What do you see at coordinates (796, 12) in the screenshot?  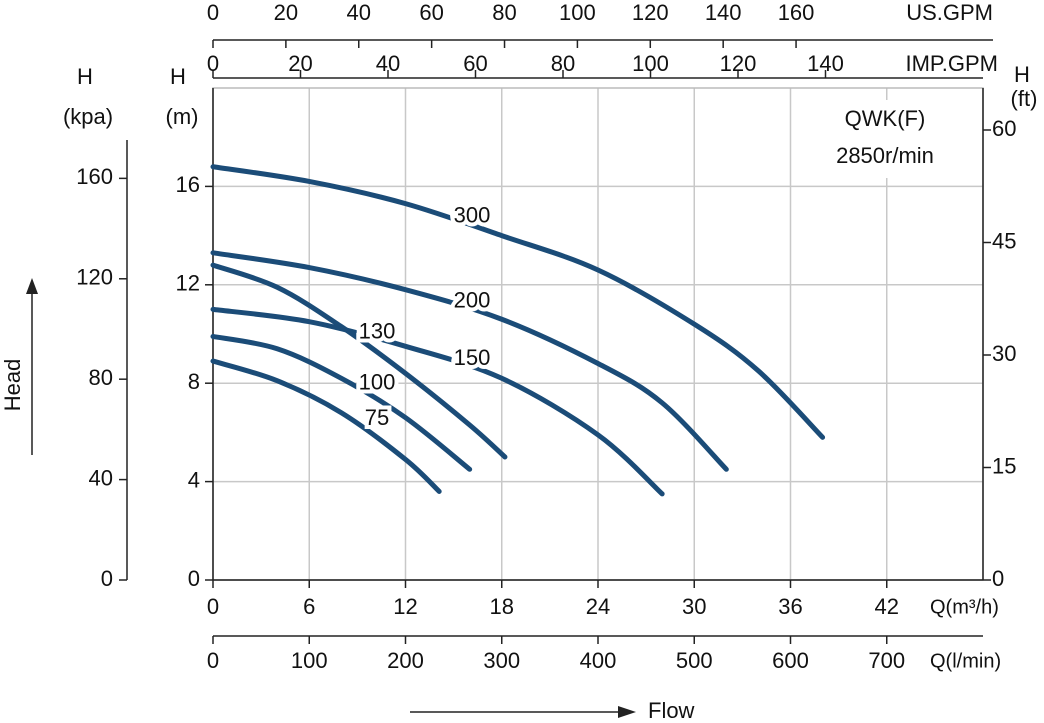 I see `x2-tick-label: 160` at bounding box center [796, 12].